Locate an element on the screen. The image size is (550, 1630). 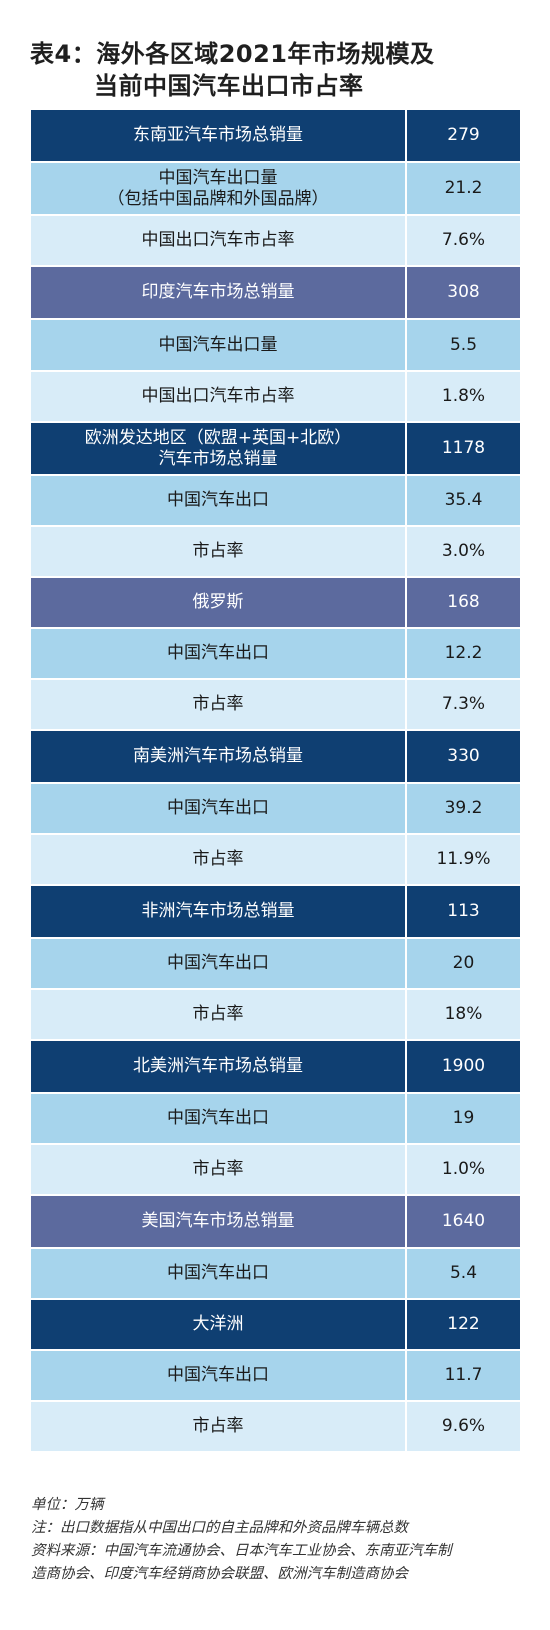
row-value: 122 is located at coordinates (463, 1324).